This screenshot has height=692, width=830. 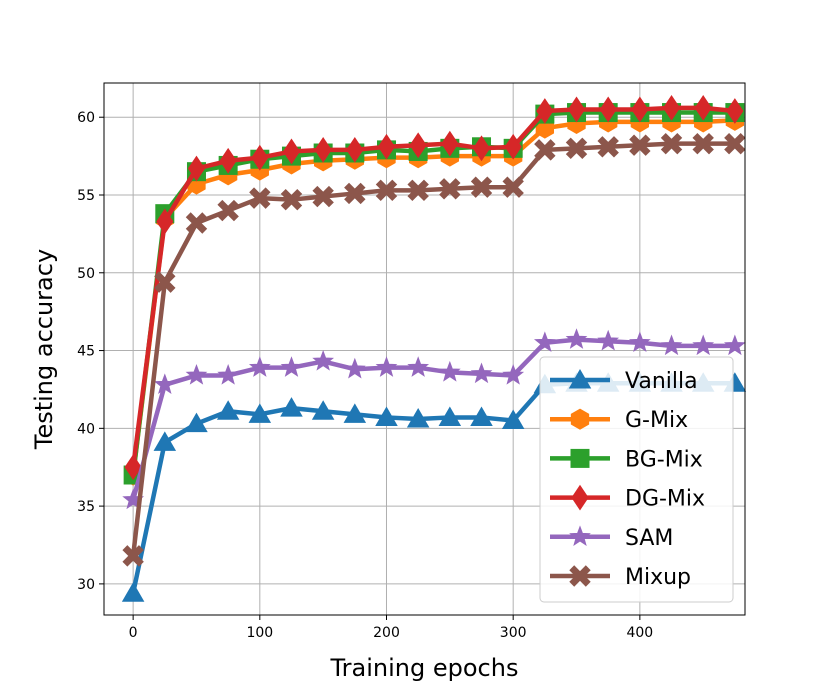 What do you see at coordinates (619, 420) in the screenshot?
I see `legend-item-g-mix: G-Mix` at bounding box center [619, 420].